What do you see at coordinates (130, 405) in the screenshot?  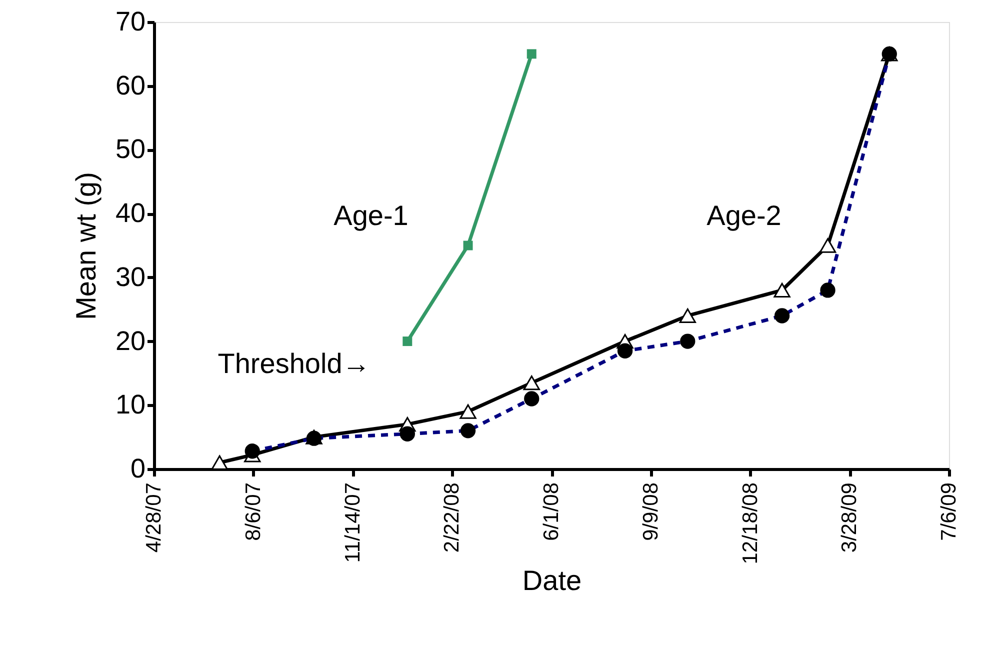 I see `y-tick-label: 10` at bounding box center [130, 405].